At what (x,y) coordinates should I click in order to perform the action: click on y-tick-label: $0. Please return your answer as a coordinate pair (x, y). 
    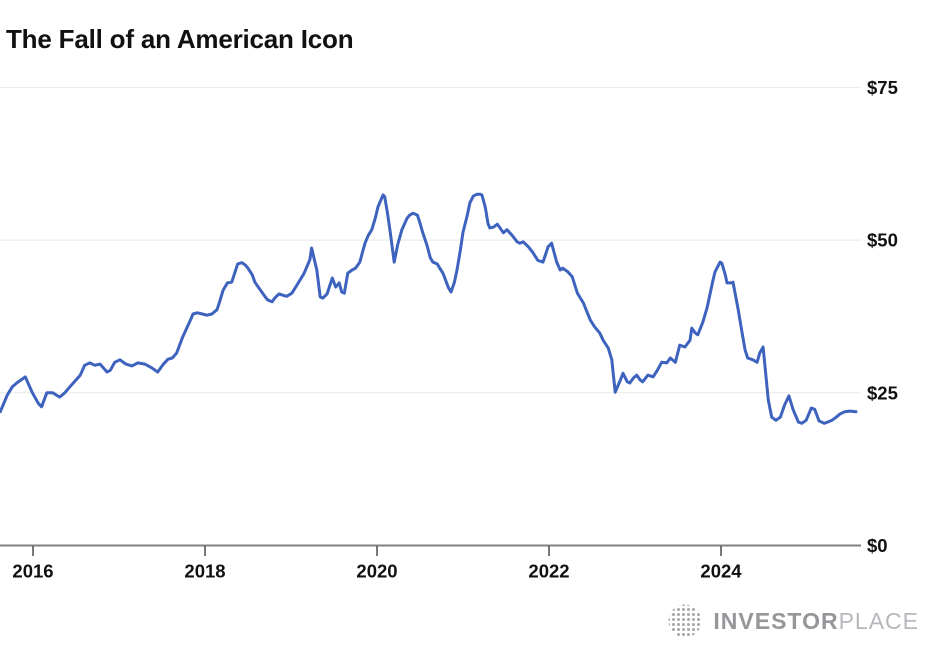
    Looking at the image, I should click on (877, 545).